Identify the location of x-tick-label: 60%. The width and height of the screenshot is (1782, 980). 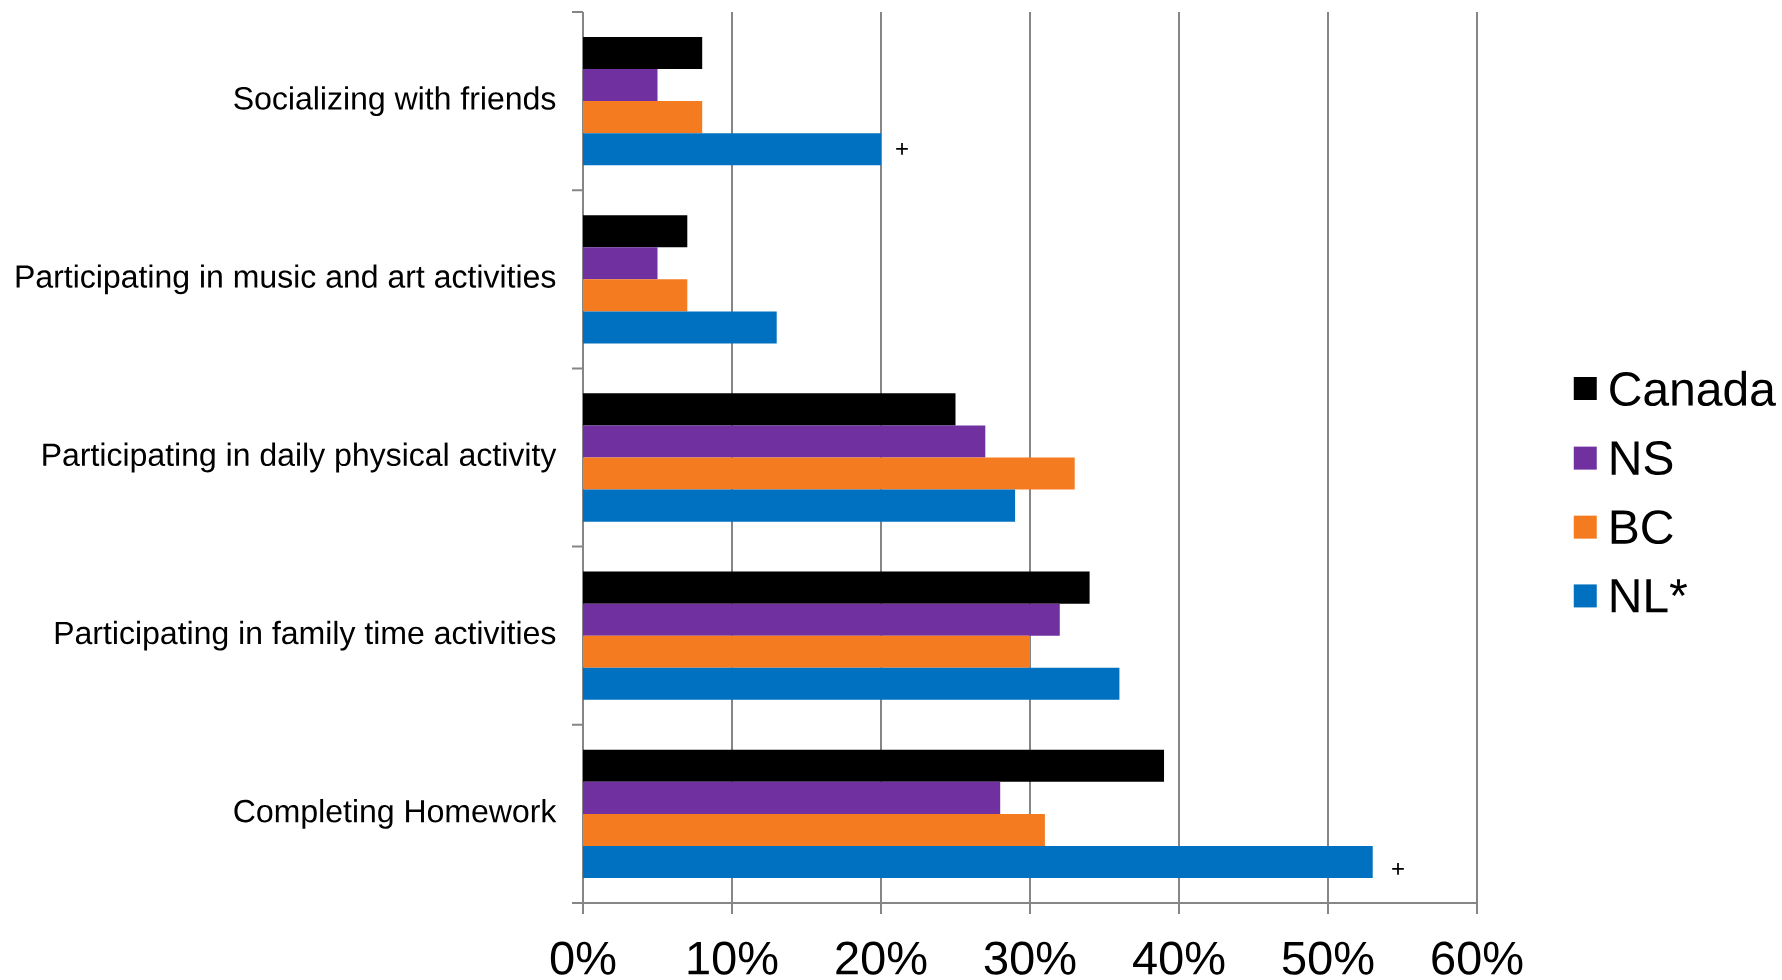
(1477, 958).